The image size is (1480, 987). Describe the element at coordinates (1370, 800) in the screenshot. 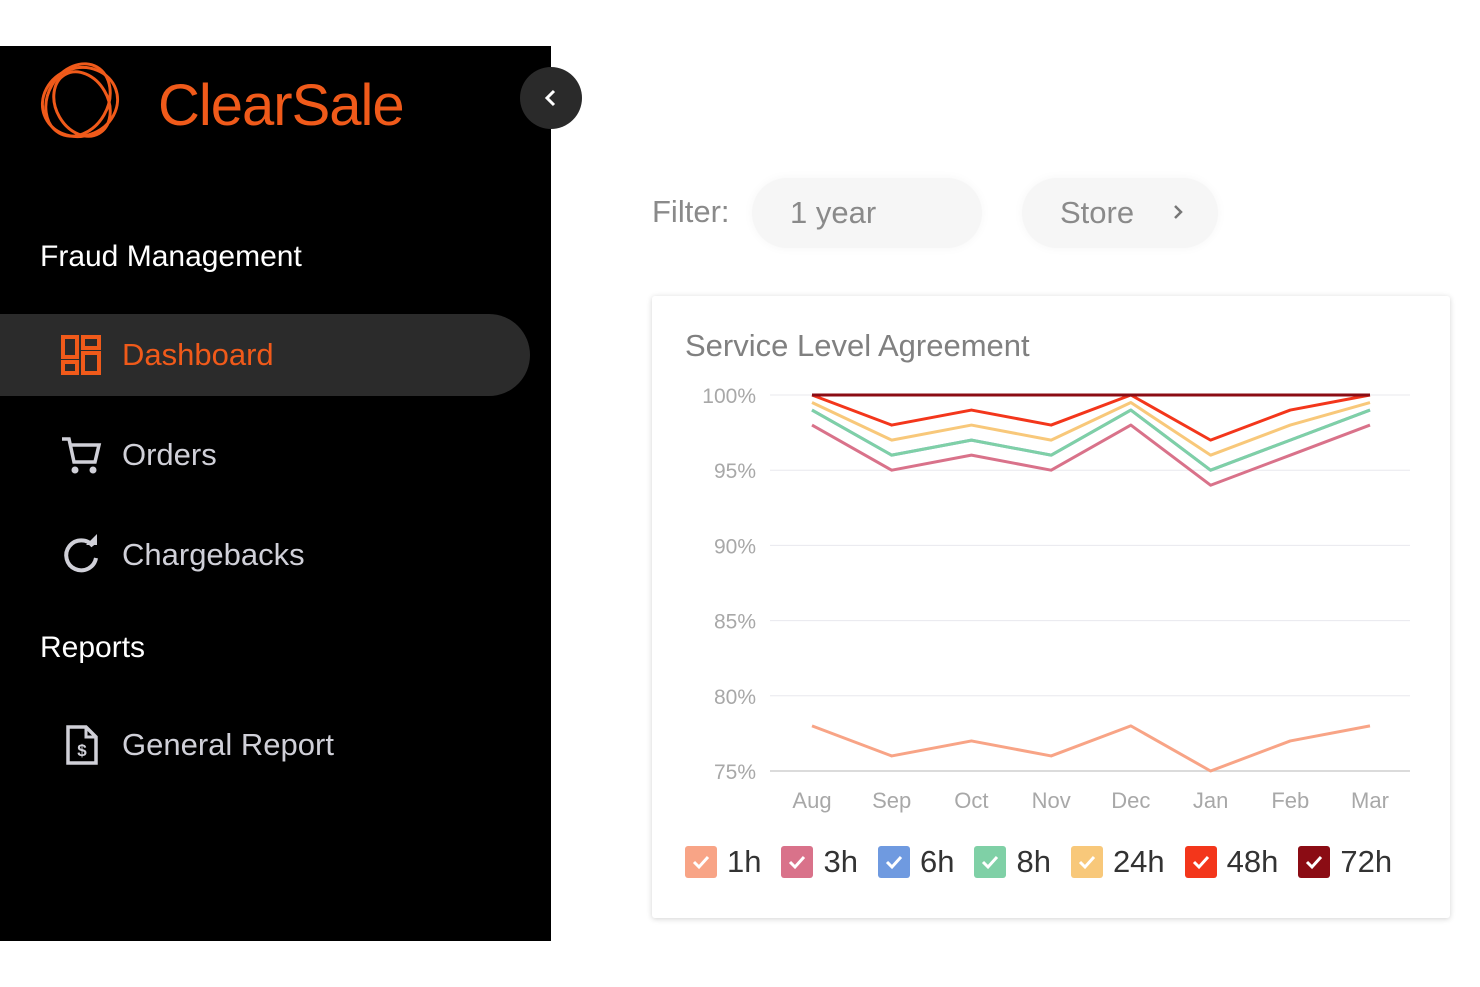

I see `x-tick-label: Mar` at that location.